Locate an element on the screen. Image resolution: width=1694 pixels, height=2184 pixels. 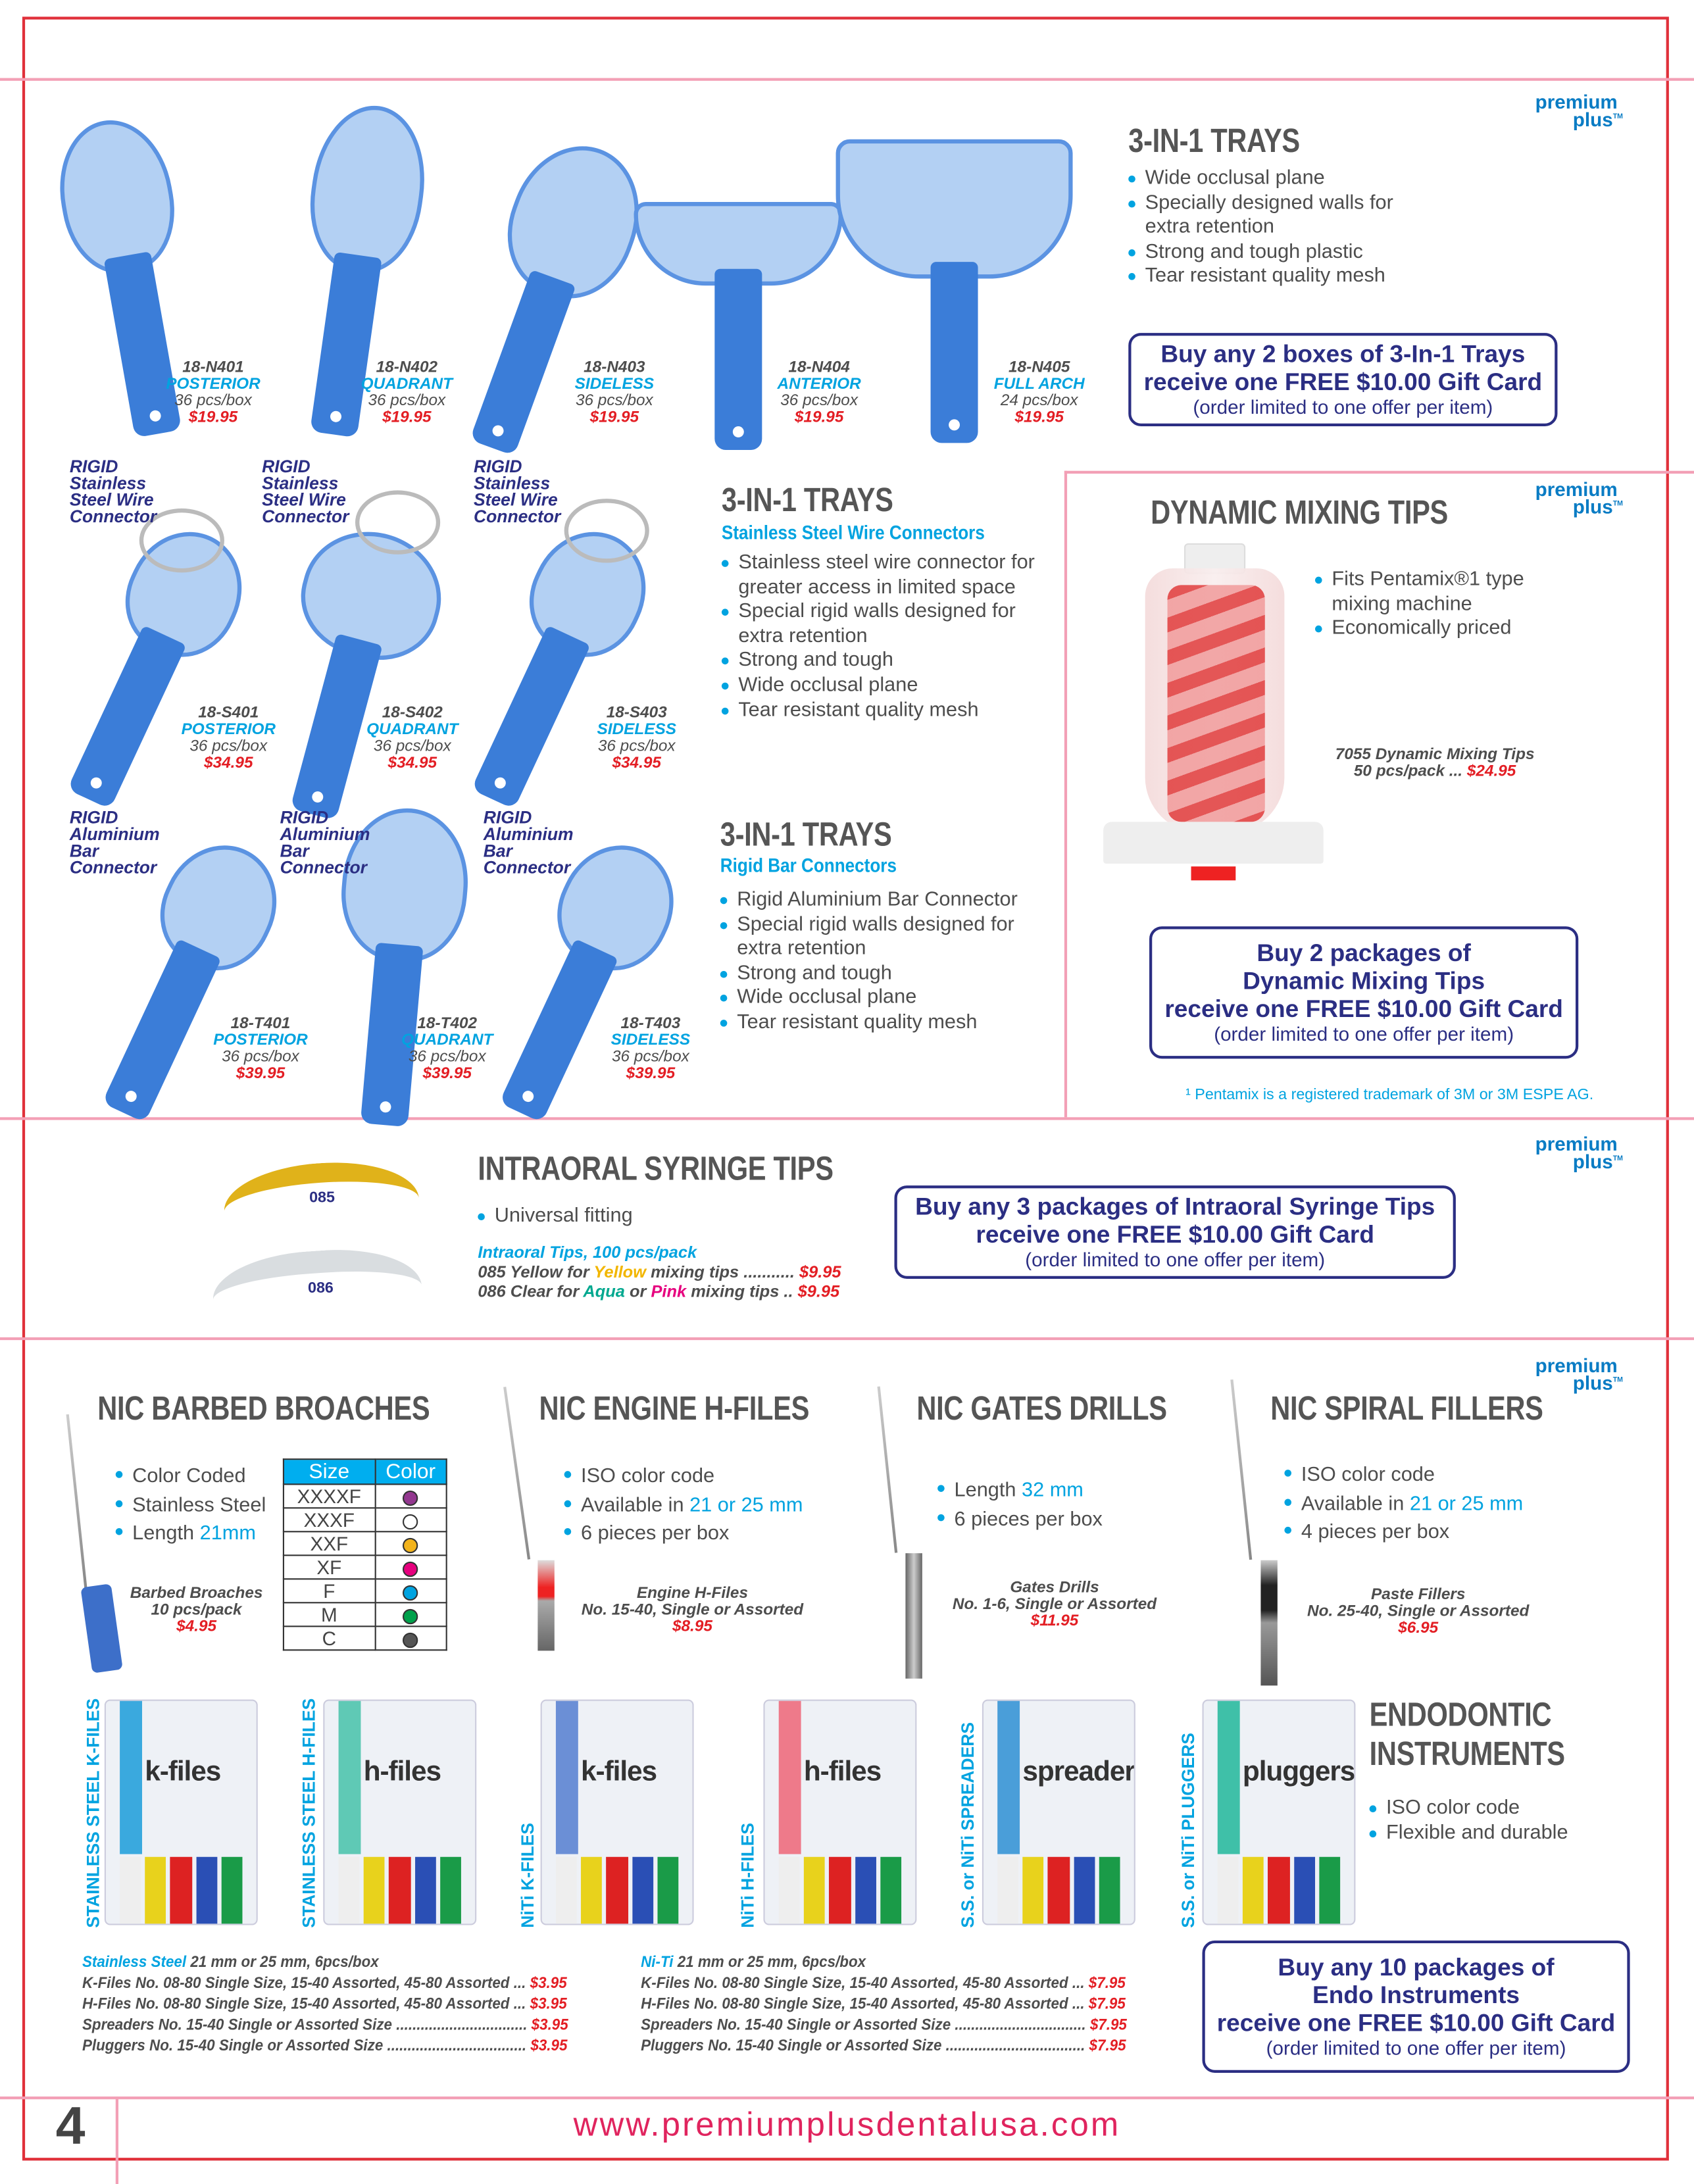
box-label: h-files is located at coordinates (843, 1771).